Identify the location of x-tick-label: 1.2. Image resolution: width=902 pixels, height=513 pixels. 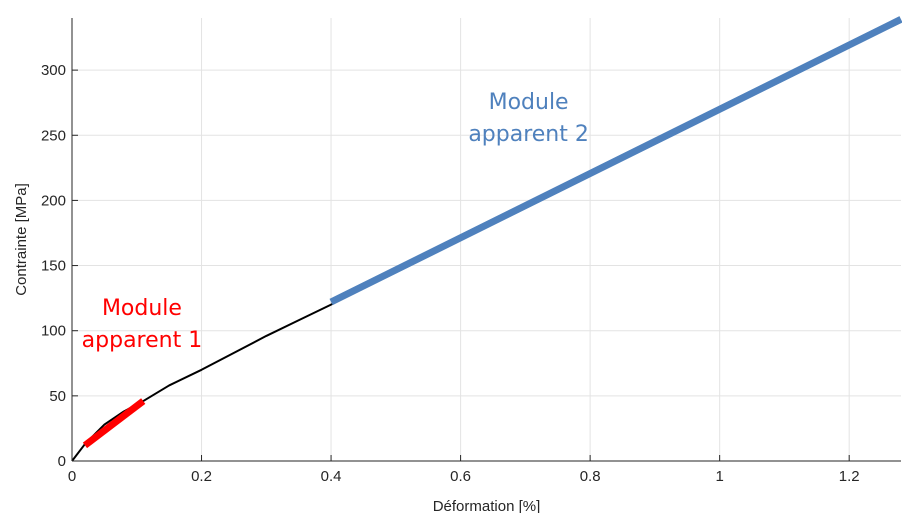
(849, 476).